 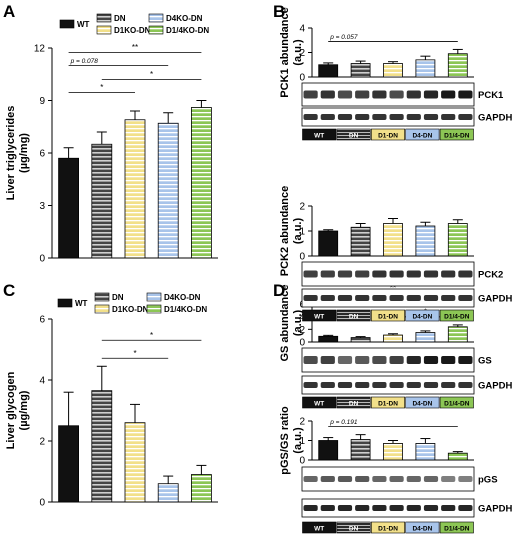 What do you see at coordinates (291, 322) in the screenshot?
I see `y-axis-label: GS abundance(a.u.)` at bounding box center [291, 322].